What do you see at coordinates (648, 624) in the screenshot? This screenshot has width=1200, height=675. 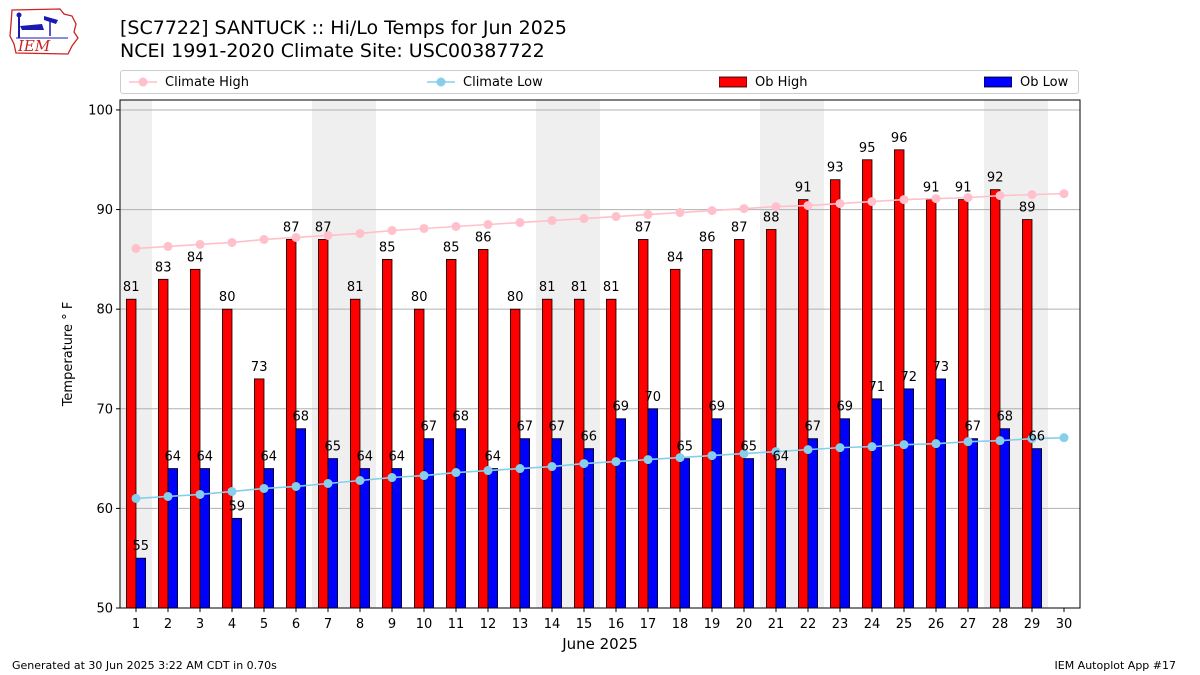 I see `x-tick-label: 17` at bounding box center [648, 624].